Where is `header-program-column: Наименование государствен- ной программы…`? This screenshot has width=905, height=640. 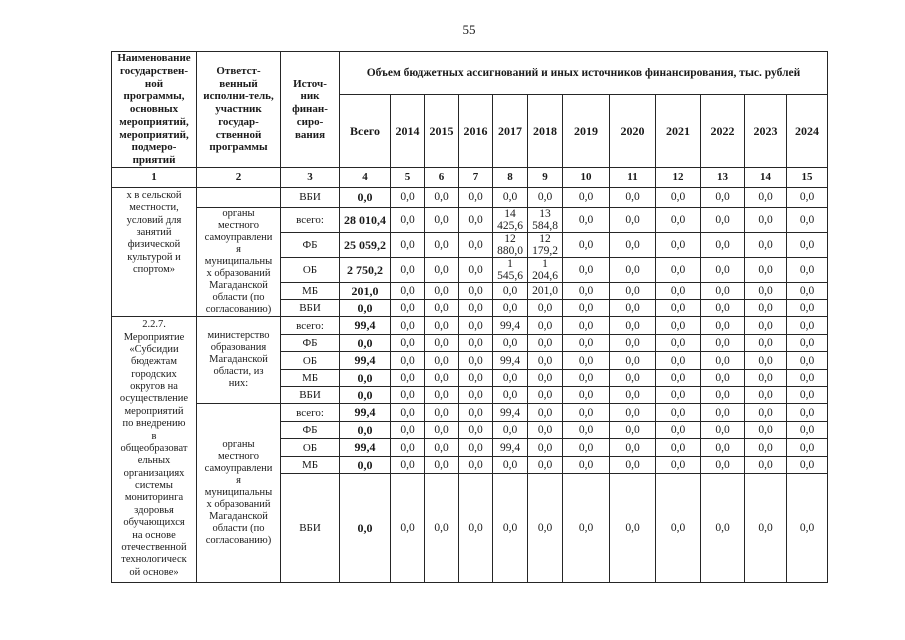
header-program-column: Наименование государствен- ной программы… is located at coordinates (154, 109).